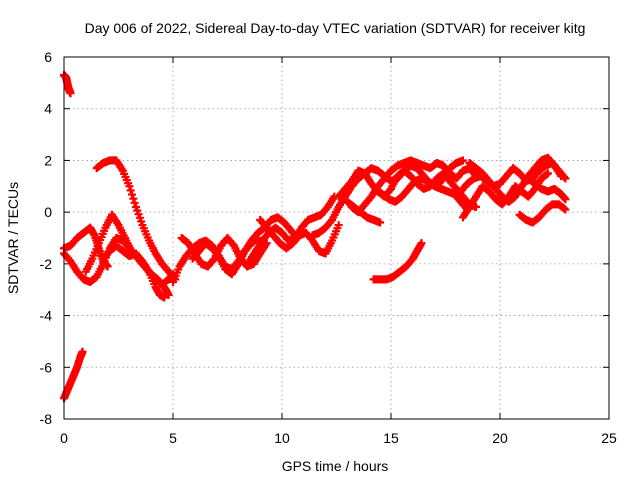  What do you see at coordinates (282, 438) in the screenshot?
I see `x-tick-label: 10` at bounding box center [282, 438].